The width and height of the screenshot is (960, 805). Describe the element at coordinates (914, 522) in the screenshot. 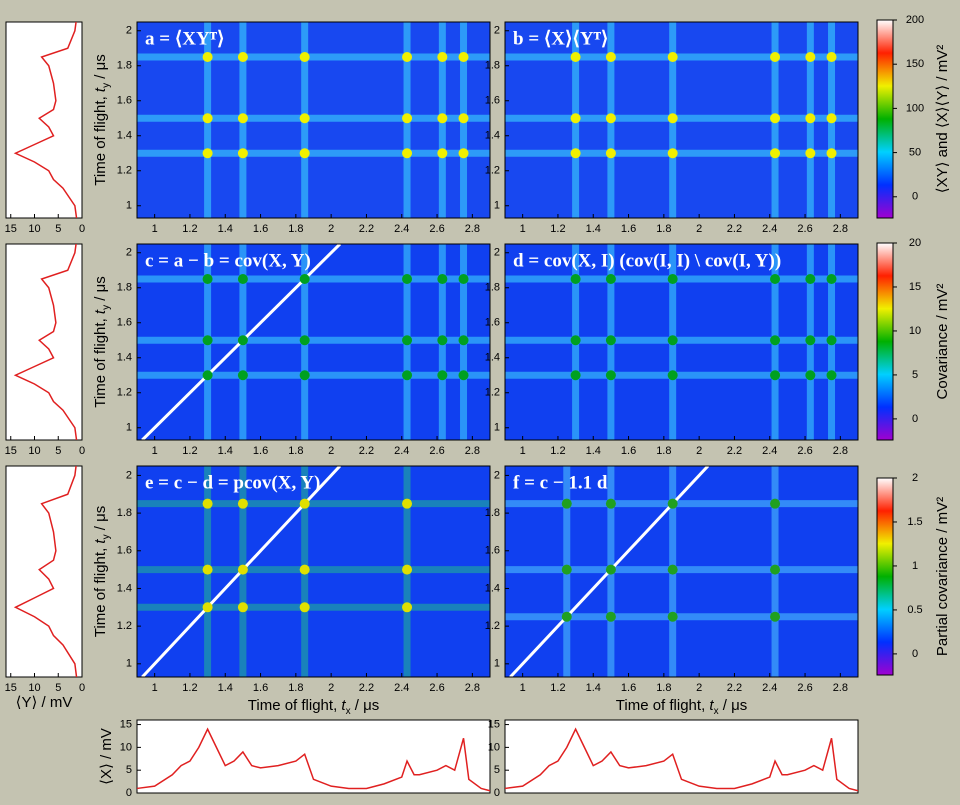

I see `colorbar-tick-label: 1.5` at that location.